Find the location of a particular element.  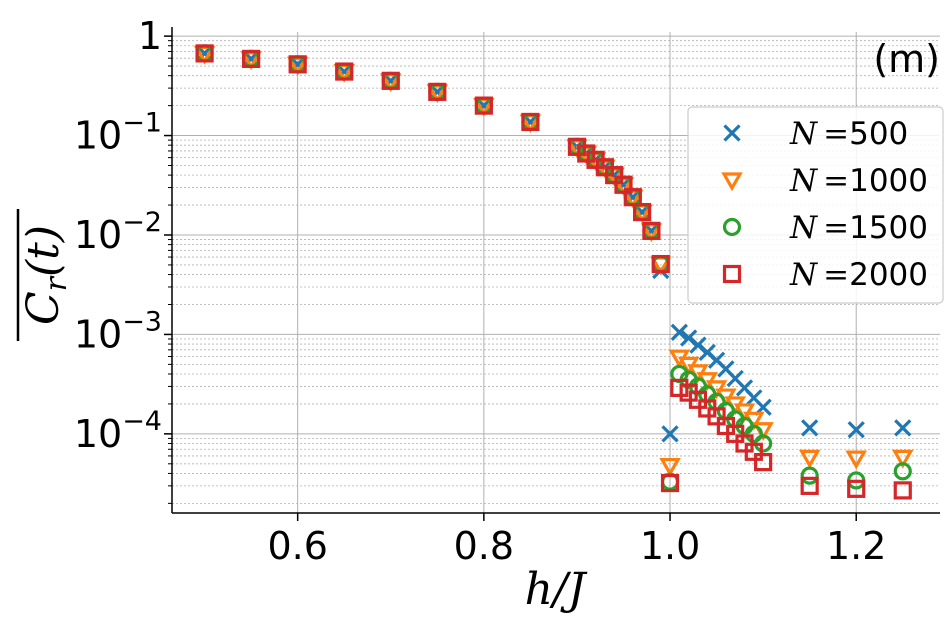

panel-label: (m) is located at coordinates (906, 59).